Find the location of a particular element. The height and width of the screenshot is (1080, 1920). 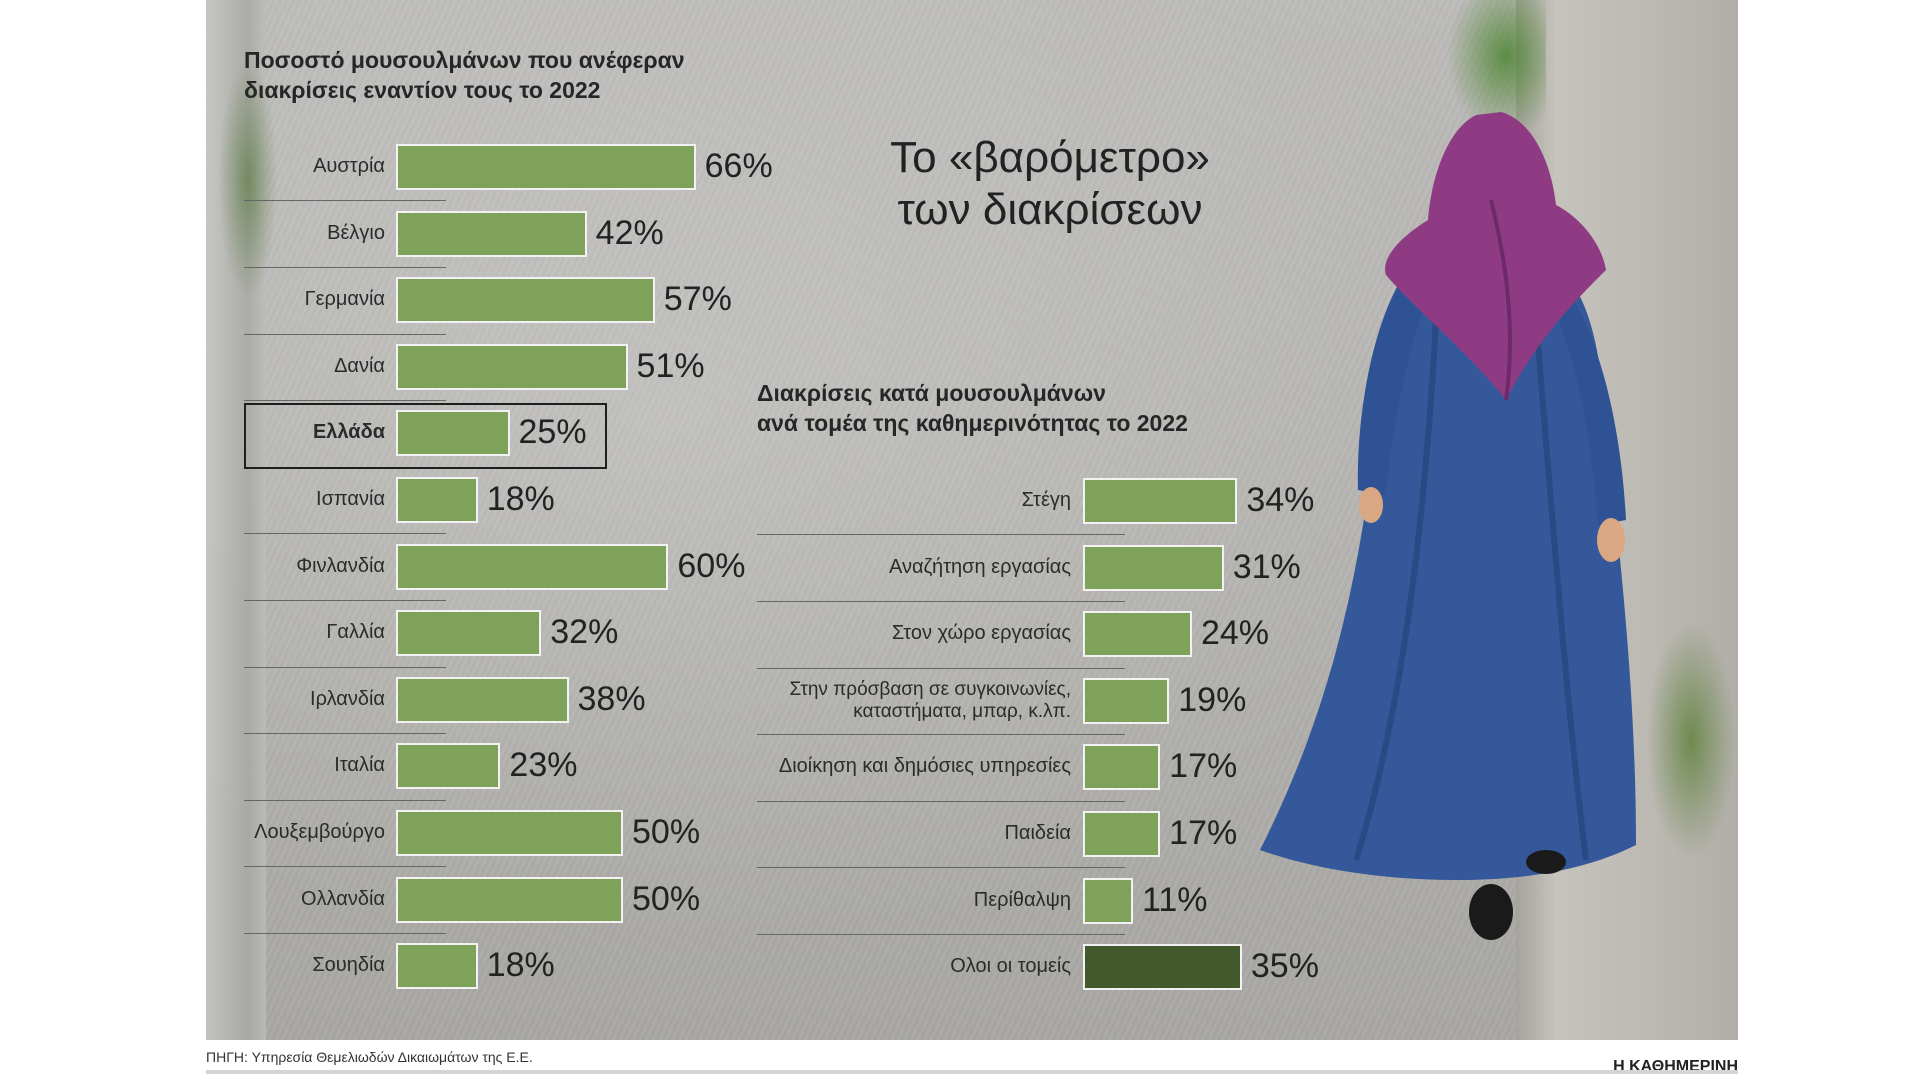

value-label: 66% is located at coordinates (738, 166).